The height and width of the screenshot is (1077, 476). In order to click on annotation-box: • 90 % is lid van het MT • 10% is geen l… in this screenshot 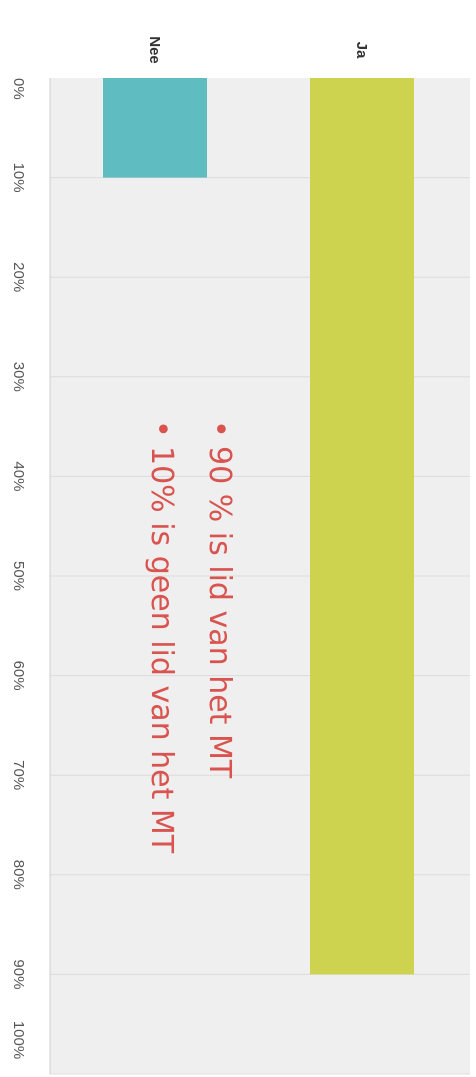, I will do `click(190, 637)`.